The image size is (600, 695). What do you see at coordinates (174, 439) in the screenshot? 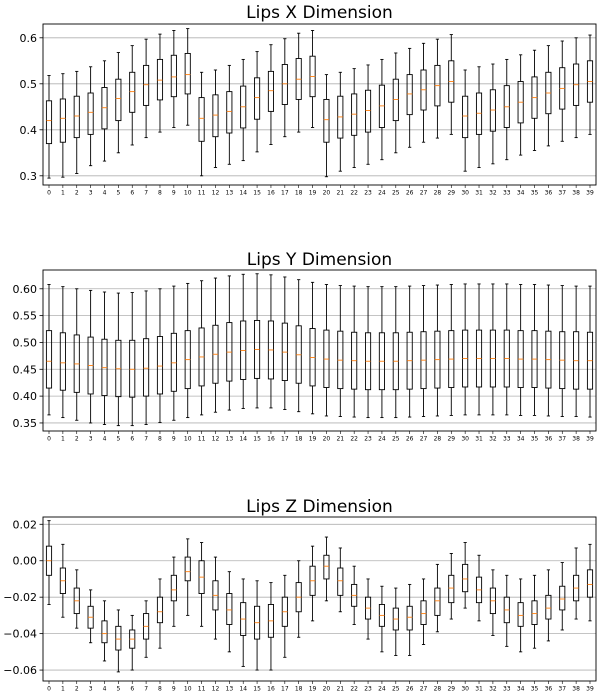
I see `x-tick-label: 9` at bounding box center [174, 439].